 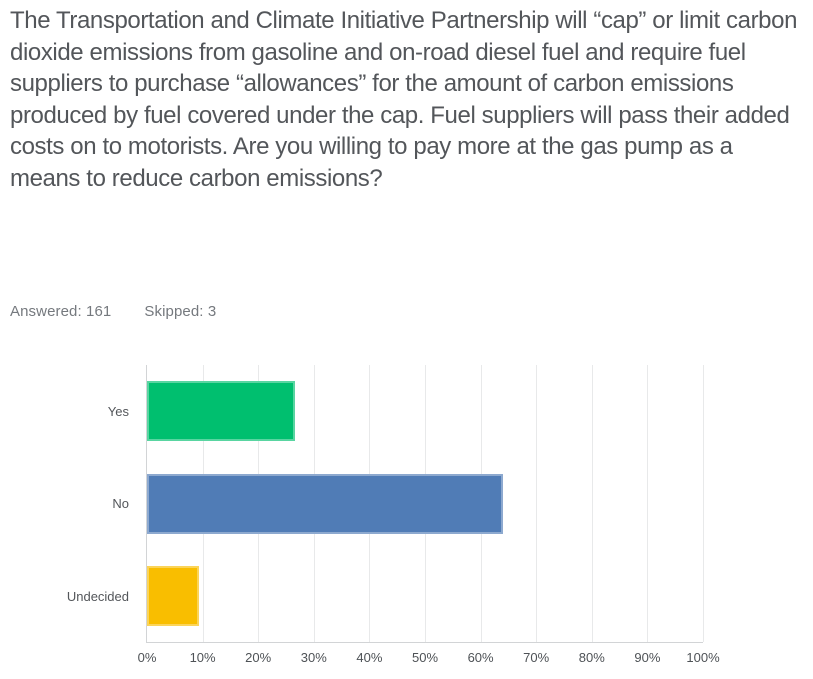 I want to click on bar-no, so click(x=325, y=503).